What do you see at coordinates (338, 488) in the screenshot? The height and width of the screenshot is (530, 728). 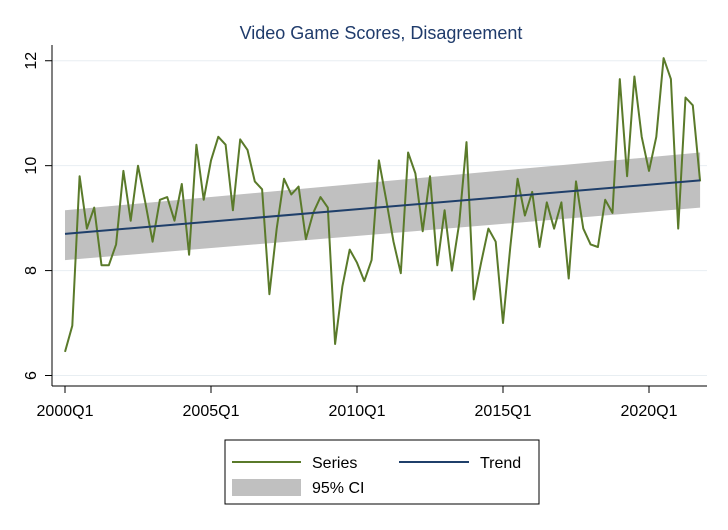 I see `legend-ci-label: 95% CI` at bounding box center [338, 488].